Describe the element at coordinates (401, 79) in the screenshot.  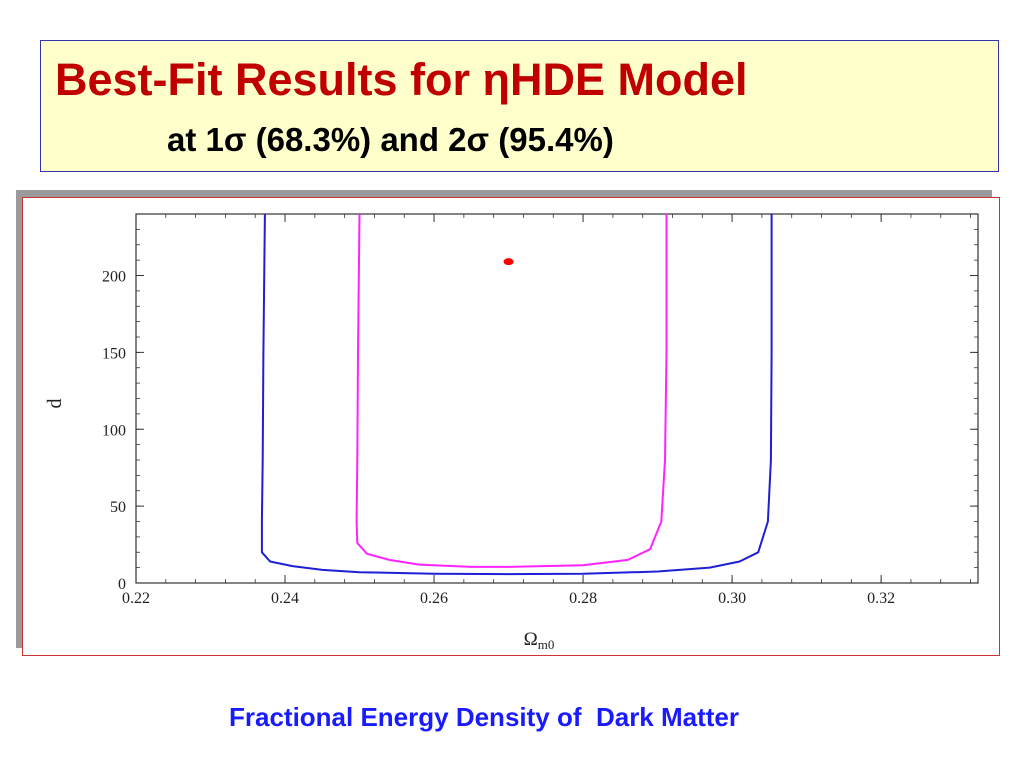
I see `slide-title: Best-Fit Results for ηHDE Model` at that location.